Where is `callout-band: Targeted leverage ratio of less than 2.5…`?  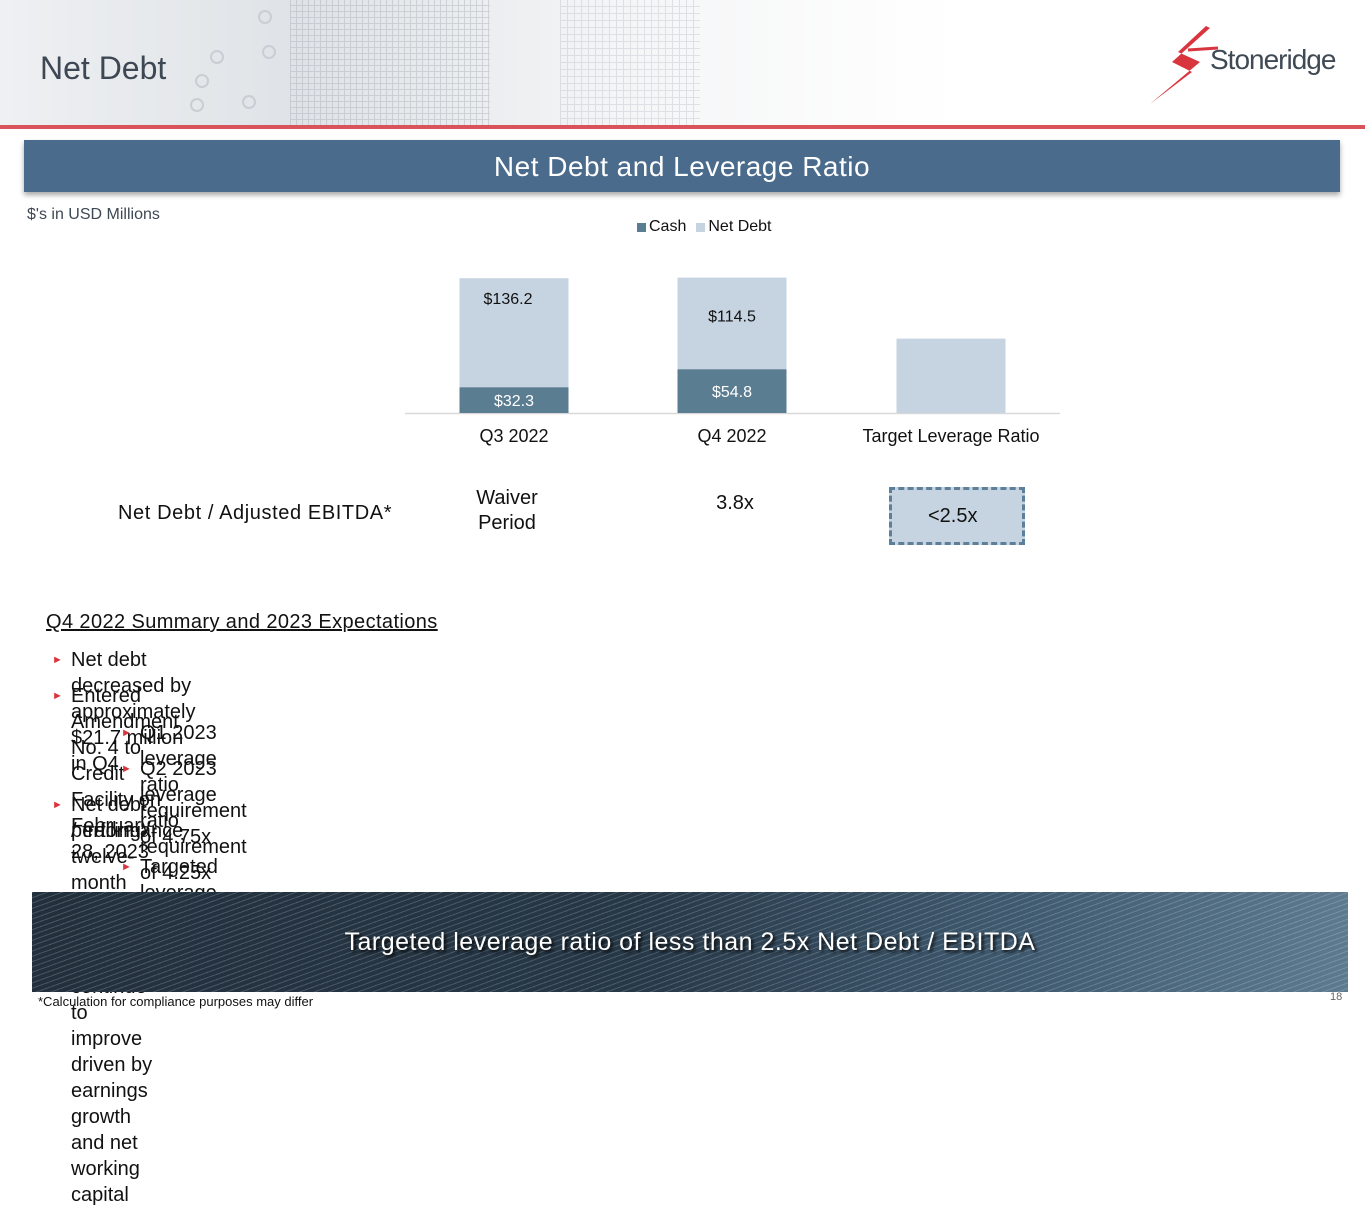 callout-band: Targeted leverage ratio of less than 2.5… is located at coordinates (690, 942).